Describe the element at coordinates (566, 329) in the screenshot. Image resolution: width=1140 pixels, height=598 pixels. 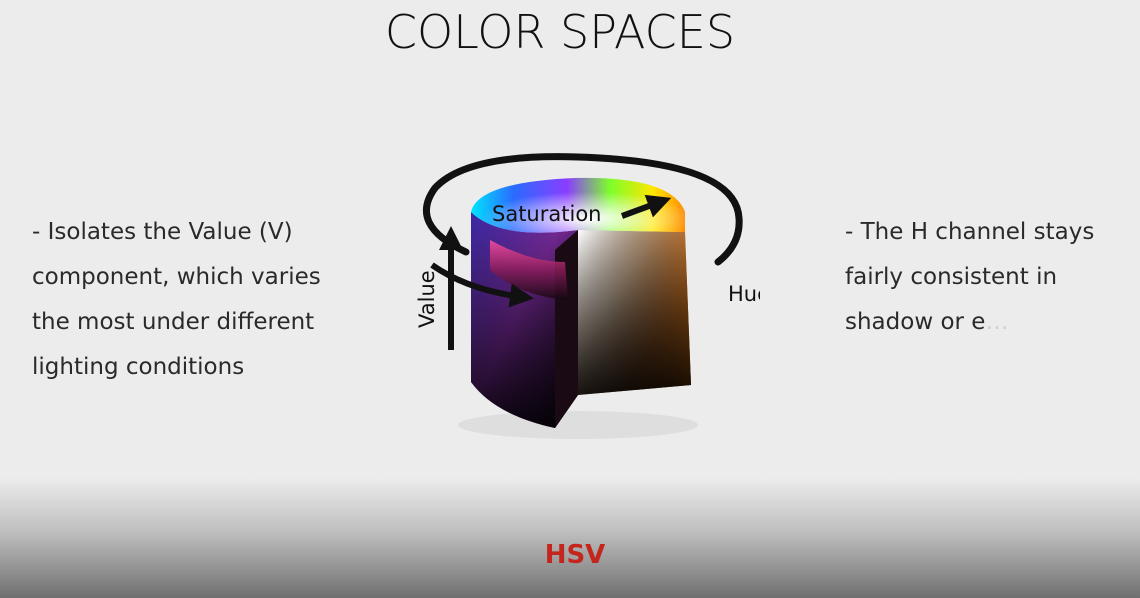
I see `cylinder-inner-wall` at that location.